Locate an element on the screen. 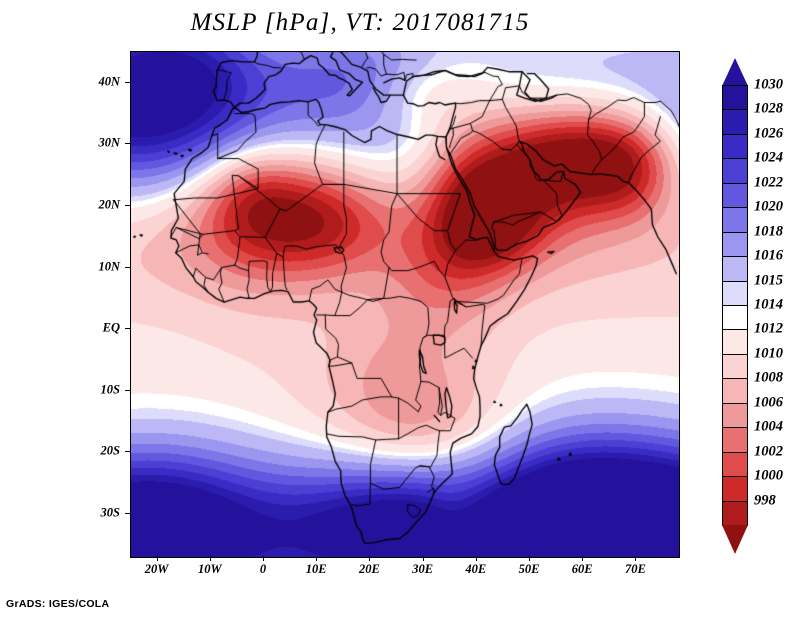  colorbar-tick-label: 1030 is located at coordinates (768, 84).